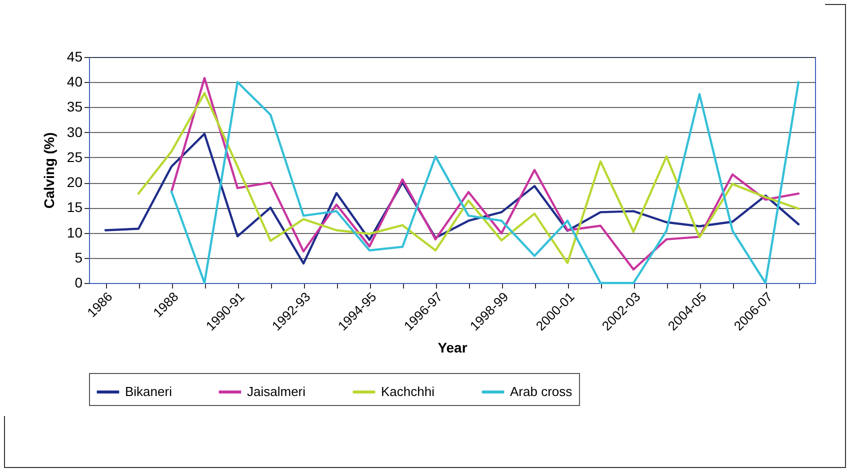 The width and height of the screenshot is (852, 475). What do you see at coordinates (48, 170) in the screenshot?
I see `y-axis-title: Calving (%)` at bounding box center [48, 170].